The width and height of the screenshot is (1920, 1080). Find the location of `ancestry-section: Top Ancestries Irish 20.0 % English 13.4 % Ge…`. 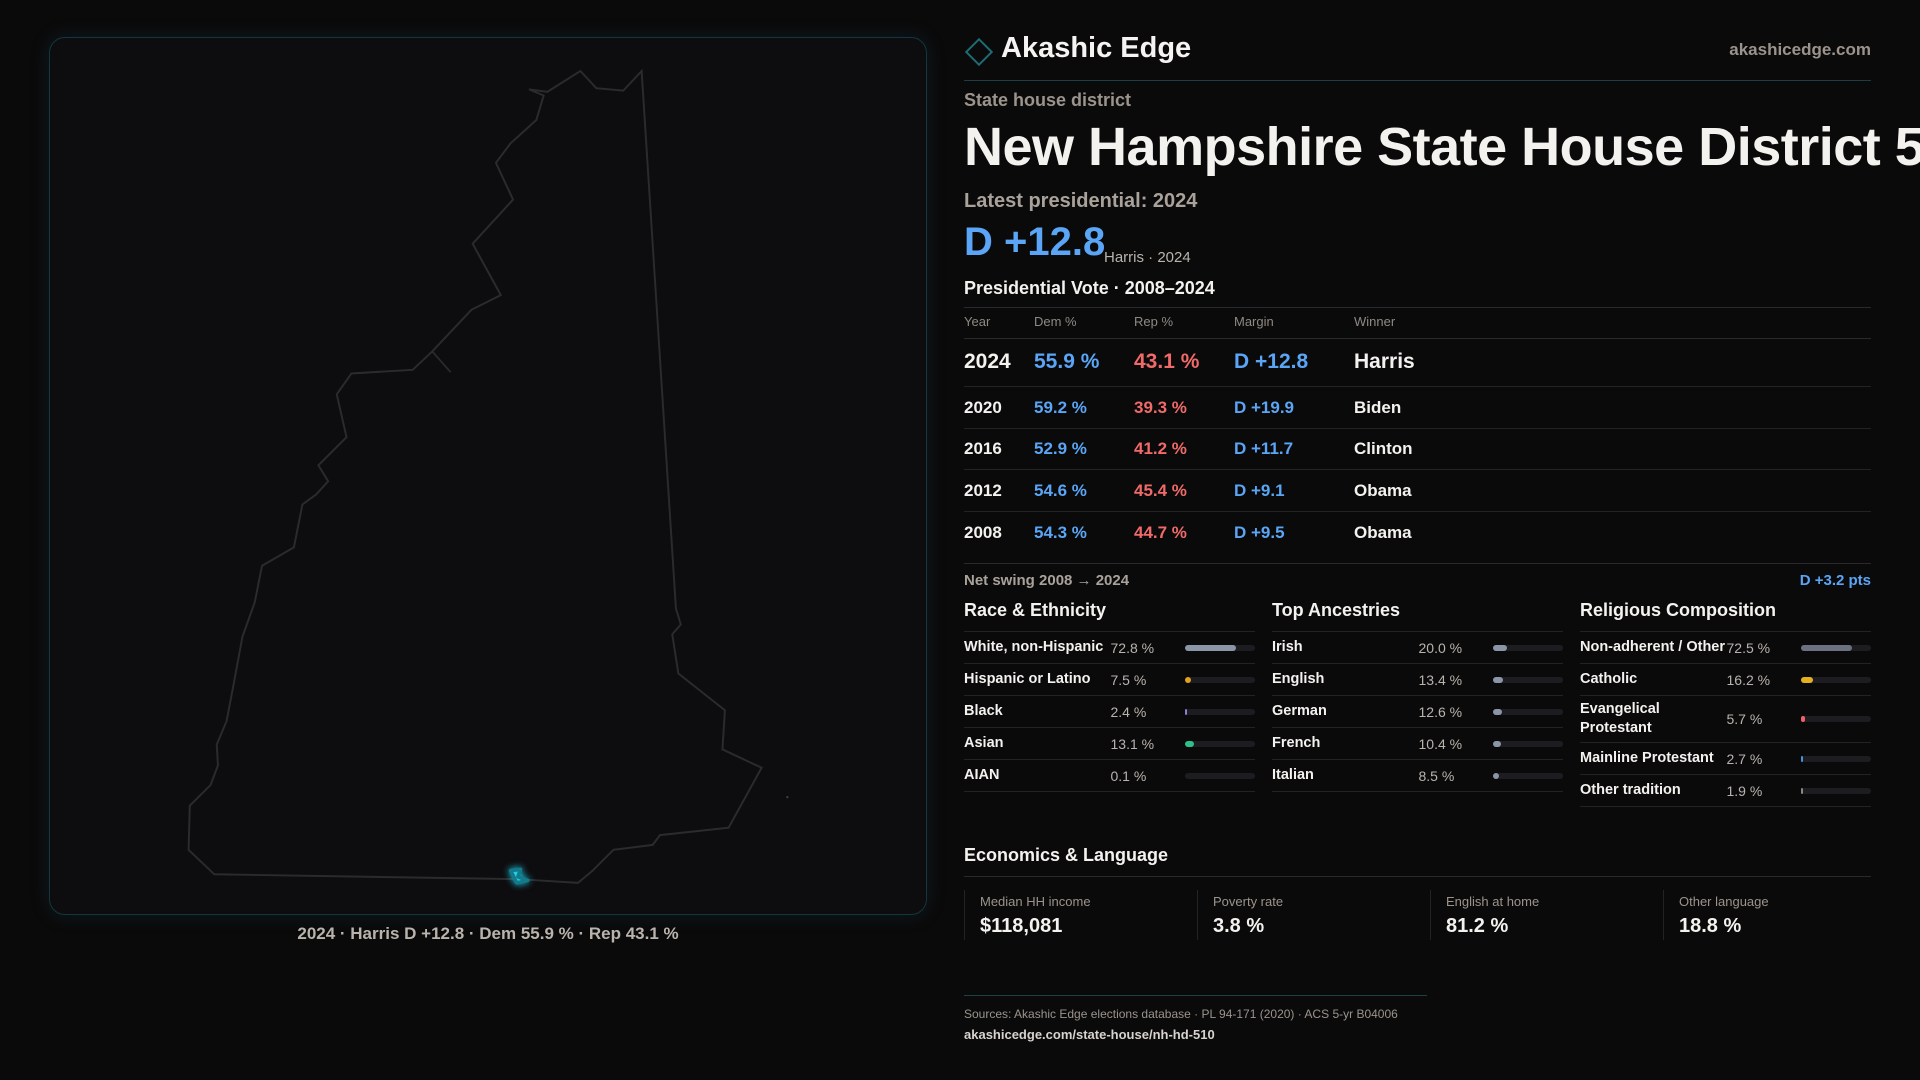

ancestry-section: Top Ancestries Irish 20.0 % English 13.4 % Ge… is located at coordinates (1418, 696).